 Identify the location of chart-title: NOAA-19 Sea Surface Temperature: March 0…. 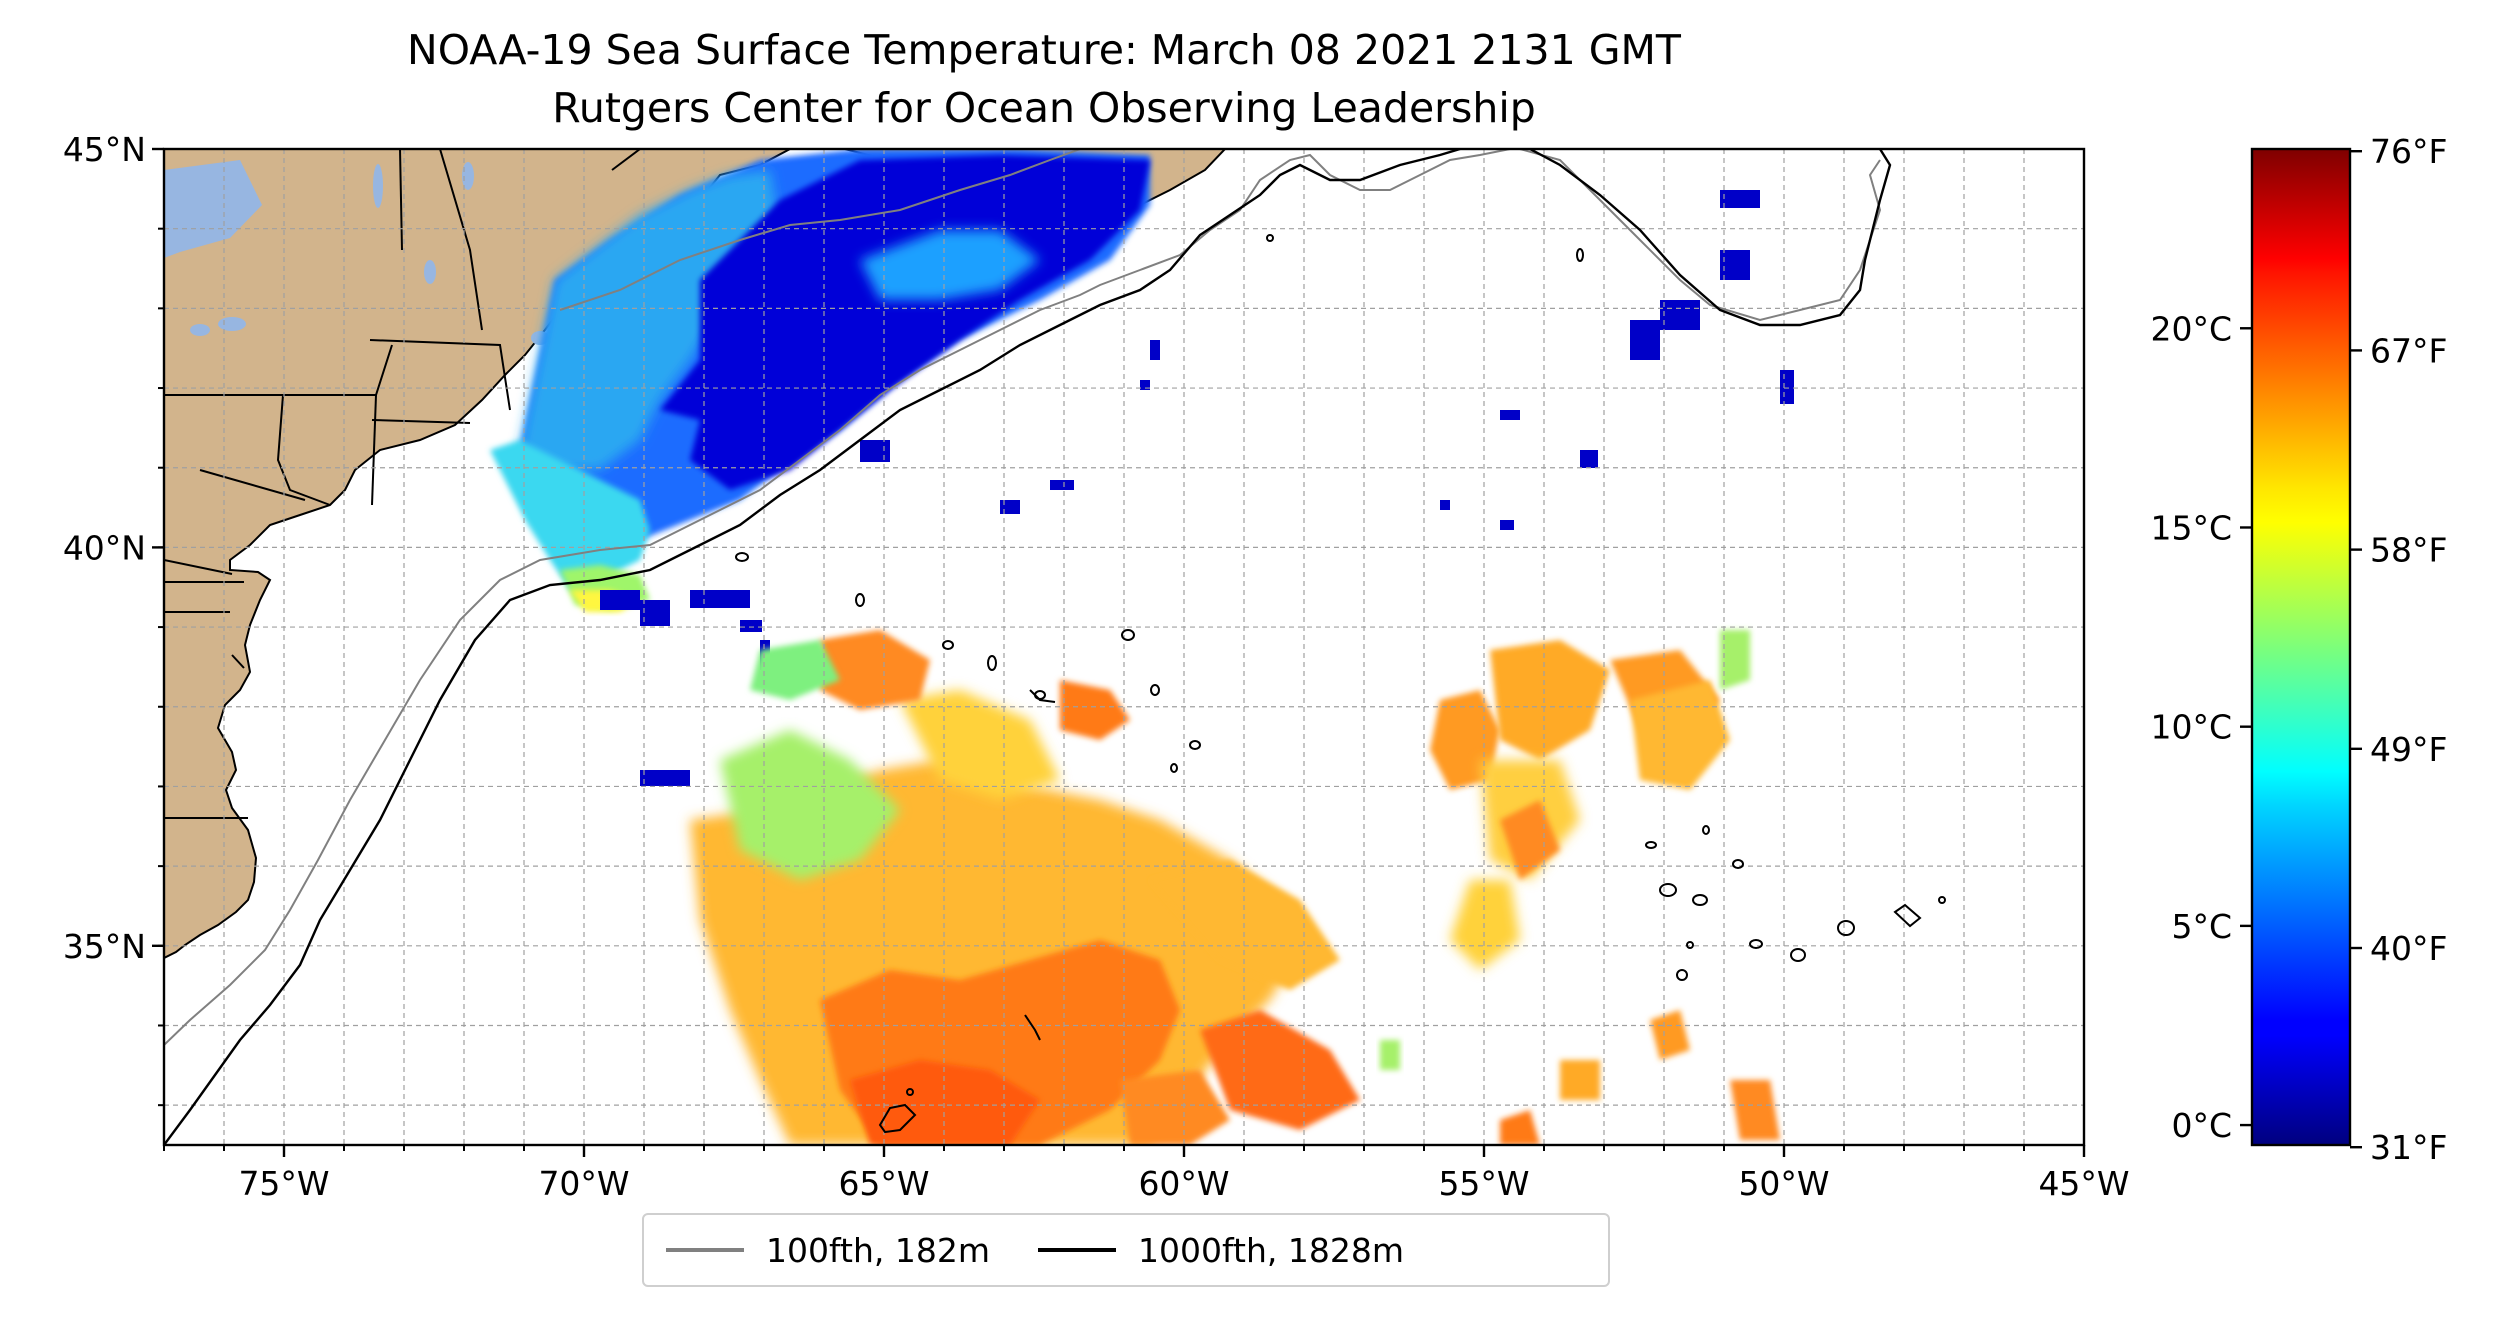
(1044, 50).